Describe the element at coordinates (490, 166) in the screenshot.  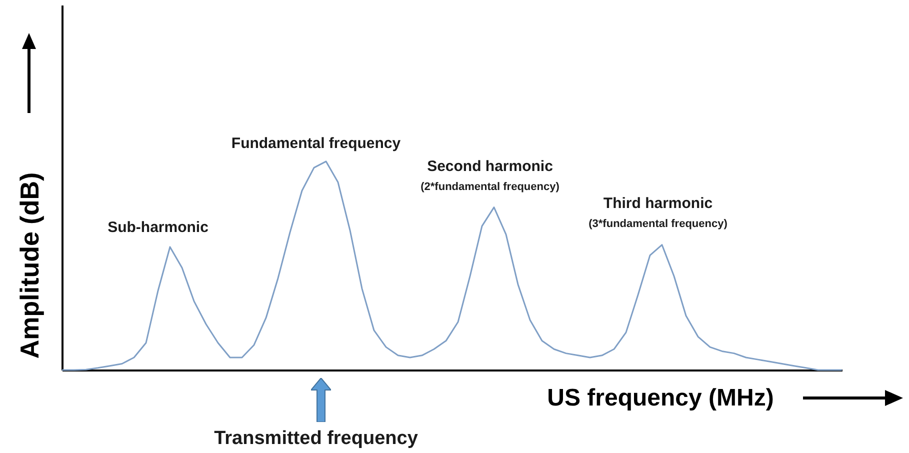
I see `annotation: Second harmonic` at that location.